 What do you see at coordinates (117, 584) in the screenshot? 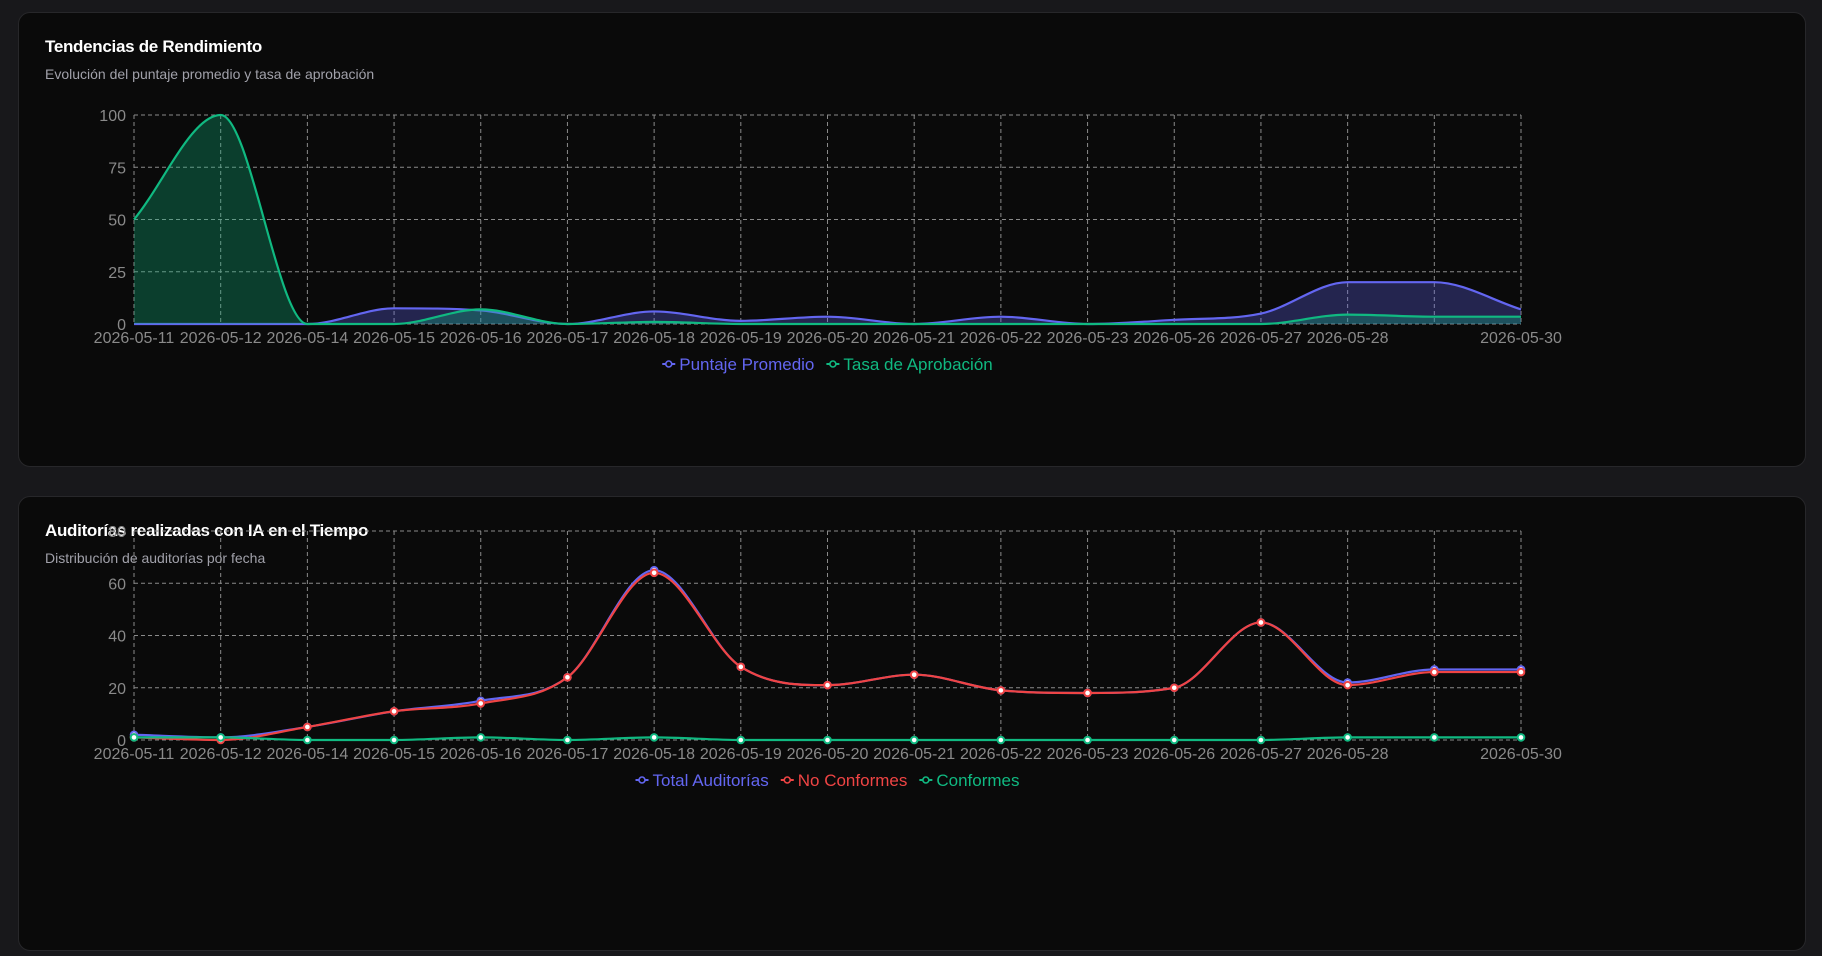
I see `y-tick-label: 60` at bounding box center [117, 584].